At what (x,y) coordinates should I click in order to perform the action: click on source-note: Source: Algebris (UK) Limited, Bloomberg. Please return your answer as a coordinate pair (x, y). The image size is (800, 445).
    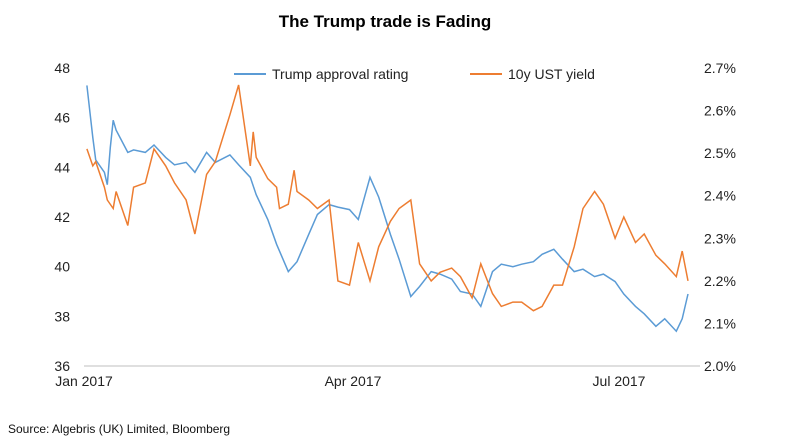
    Looking at the image, I should click on (119, 429).